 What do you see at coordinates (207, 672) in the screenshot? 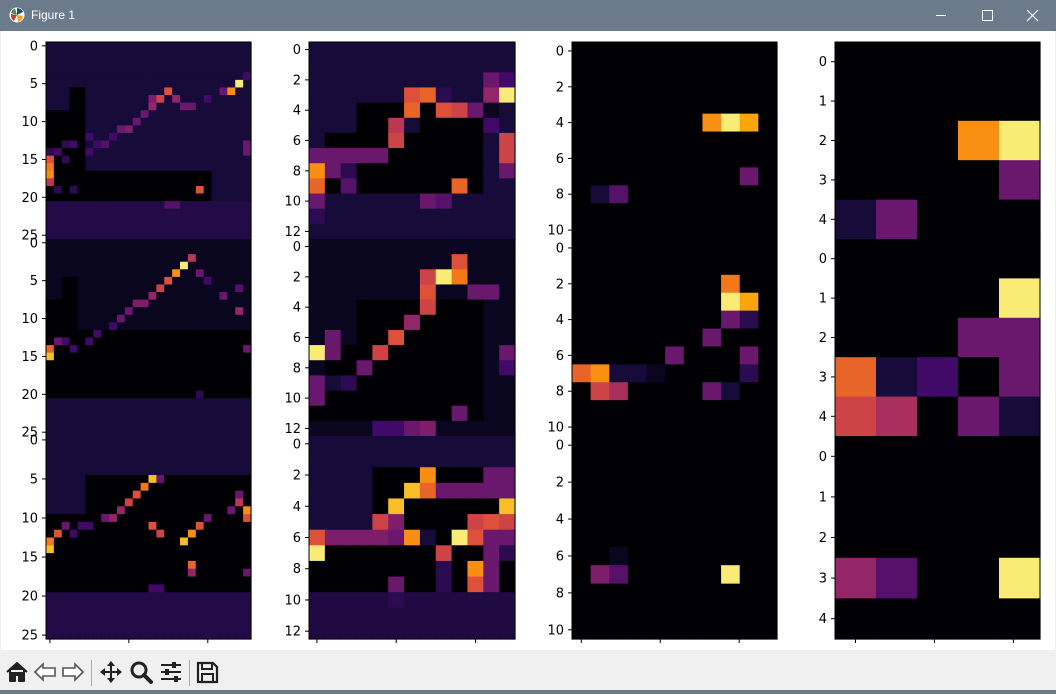
I see `save-button` at bounding box center [207, 672].